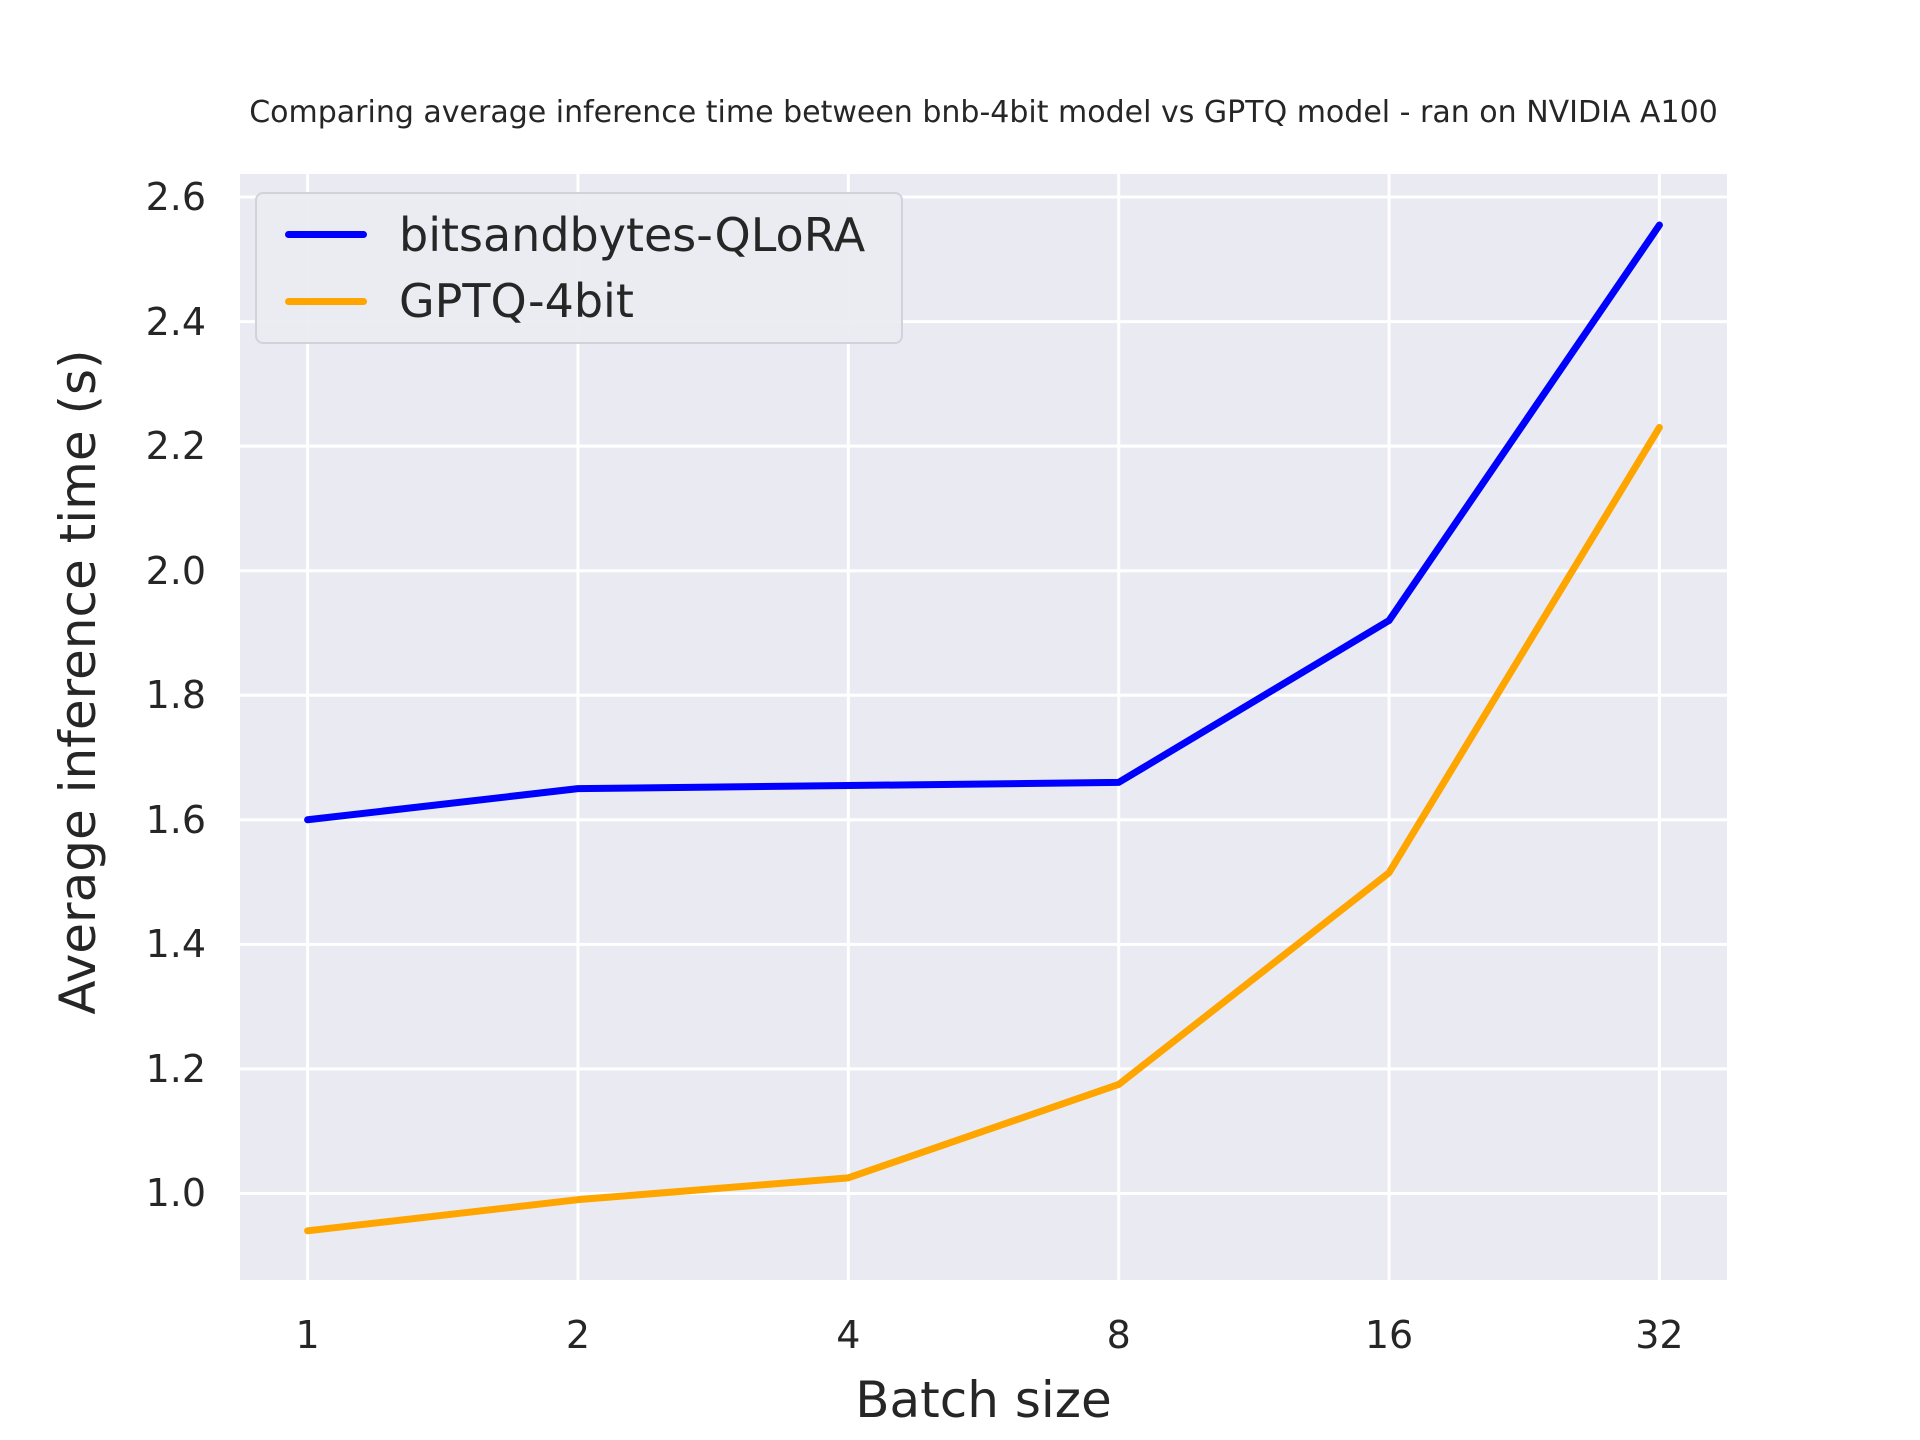 The width and height of the screenshot is (1920, 1440). I want to click on legend-label: bitsandbytes-QLoRA, so click(632, 234).